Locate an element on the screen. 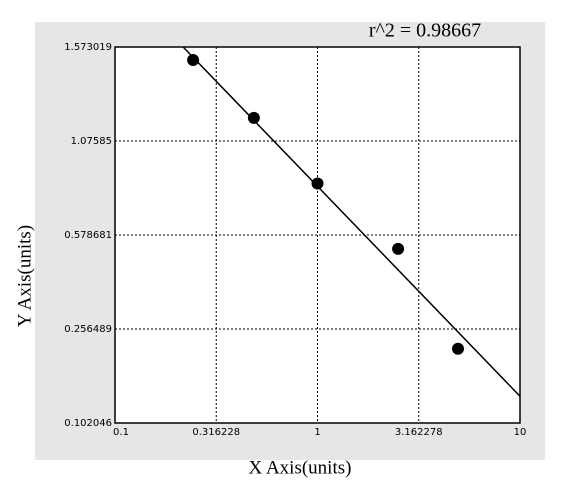 The width and height of the screenshot is (573, 487). x-tick-label: 3.162278 is located at coordinates (419, 432).